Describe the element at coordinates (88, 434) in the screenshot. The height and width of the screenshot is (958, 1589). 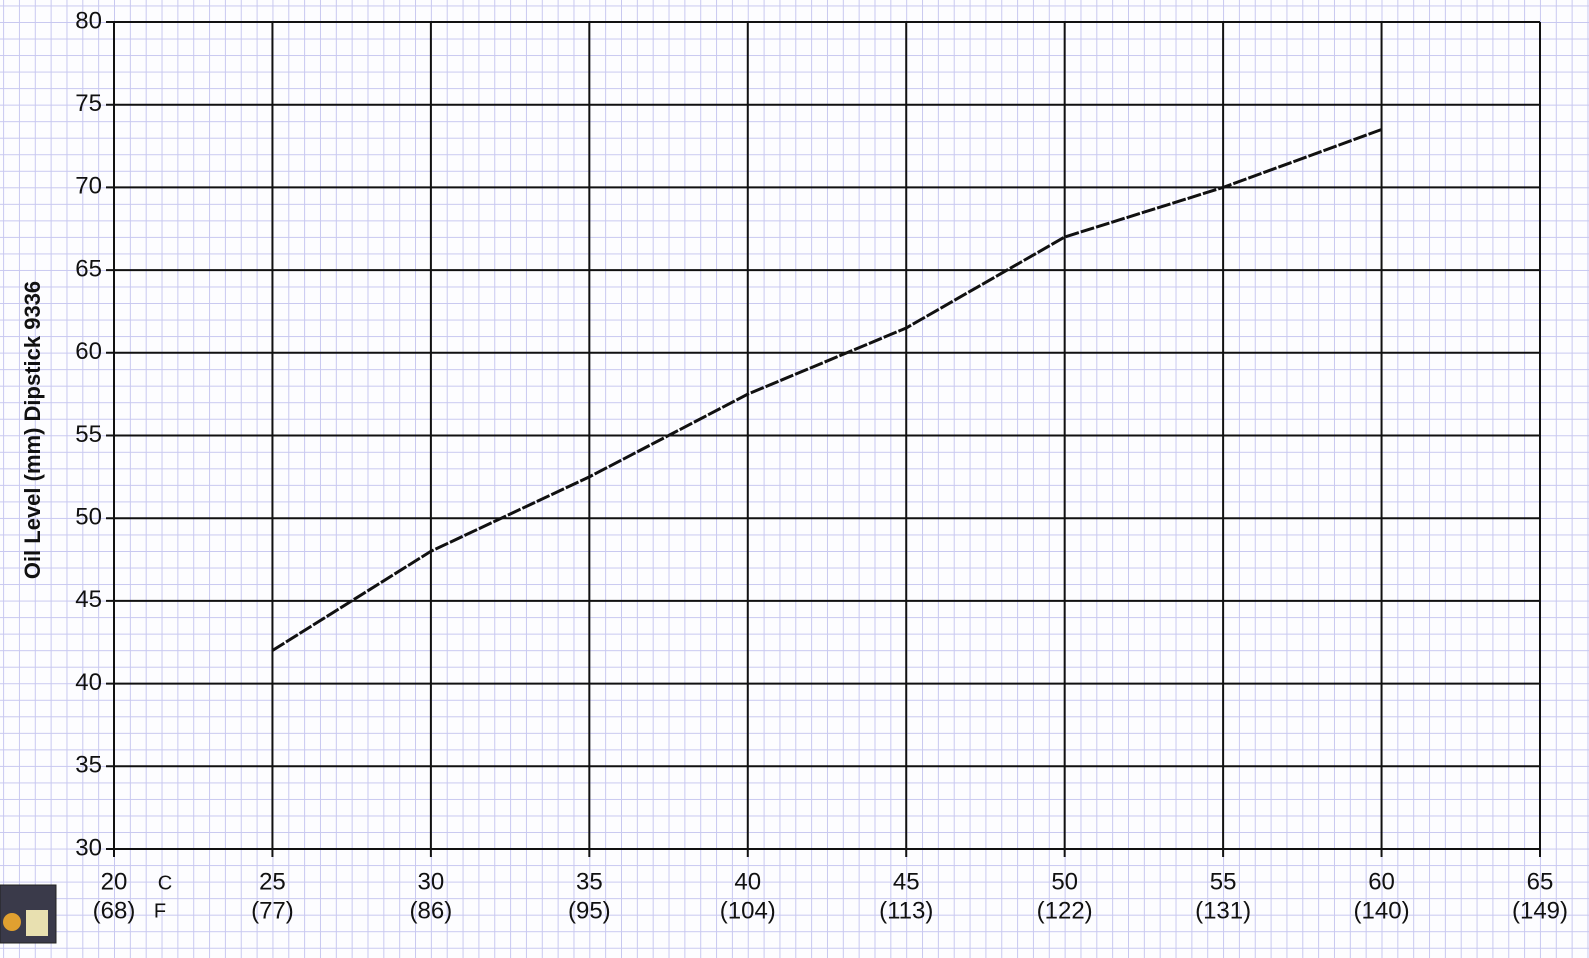
I see `y-tick-label: 55` at that location.